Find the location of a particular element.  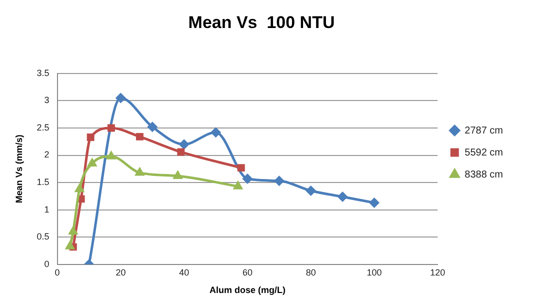

y-tick-label: 3 is located at coordinates (47, 100).